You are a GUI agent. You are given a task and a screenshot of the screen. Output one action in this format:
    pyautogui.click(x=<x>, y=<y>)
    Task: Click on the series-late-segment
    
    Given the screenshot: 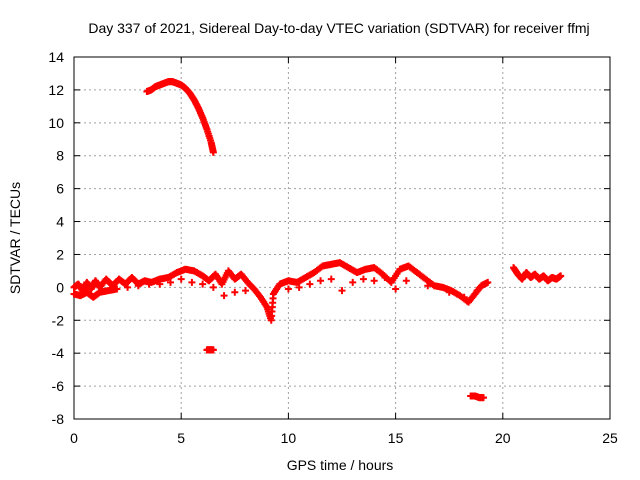 What is the action you would take?
    pyautogui.click(x=537, y=274)
    